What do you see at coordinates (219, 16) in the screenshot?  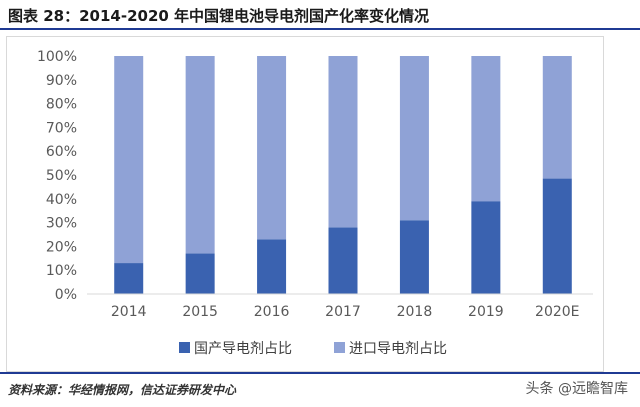 I see `figure-title: 图表 28：2014-2020 年中国锂电池导电剂国产化率变化情况` at bounding box center [219, 16].